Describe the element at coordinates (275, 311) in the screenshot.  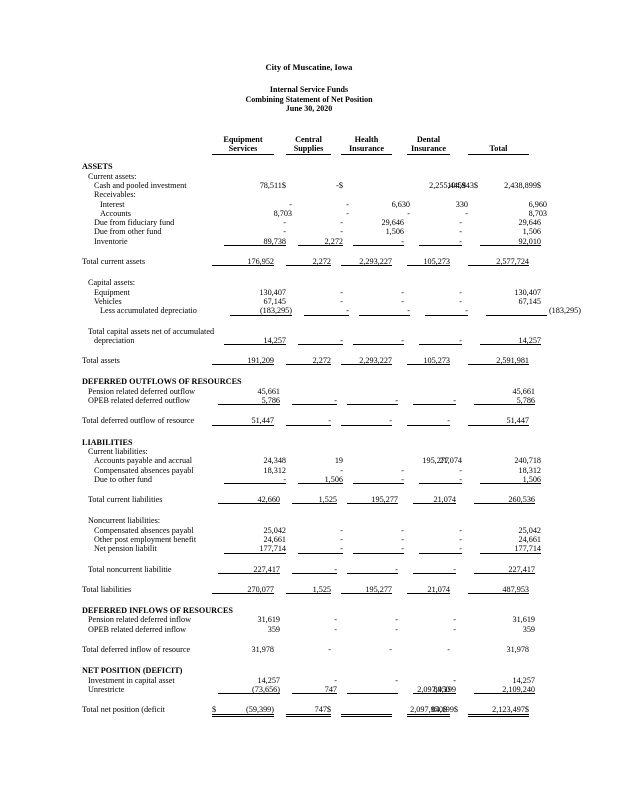
I see `cell-value: (183,295)` at that location.